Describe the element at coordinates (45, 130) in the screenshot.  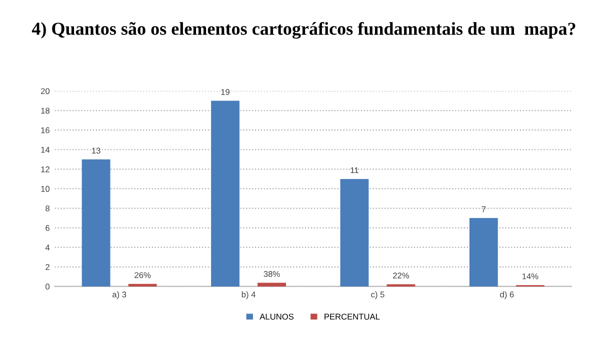
I see `y-tick-label: 16` at that location.